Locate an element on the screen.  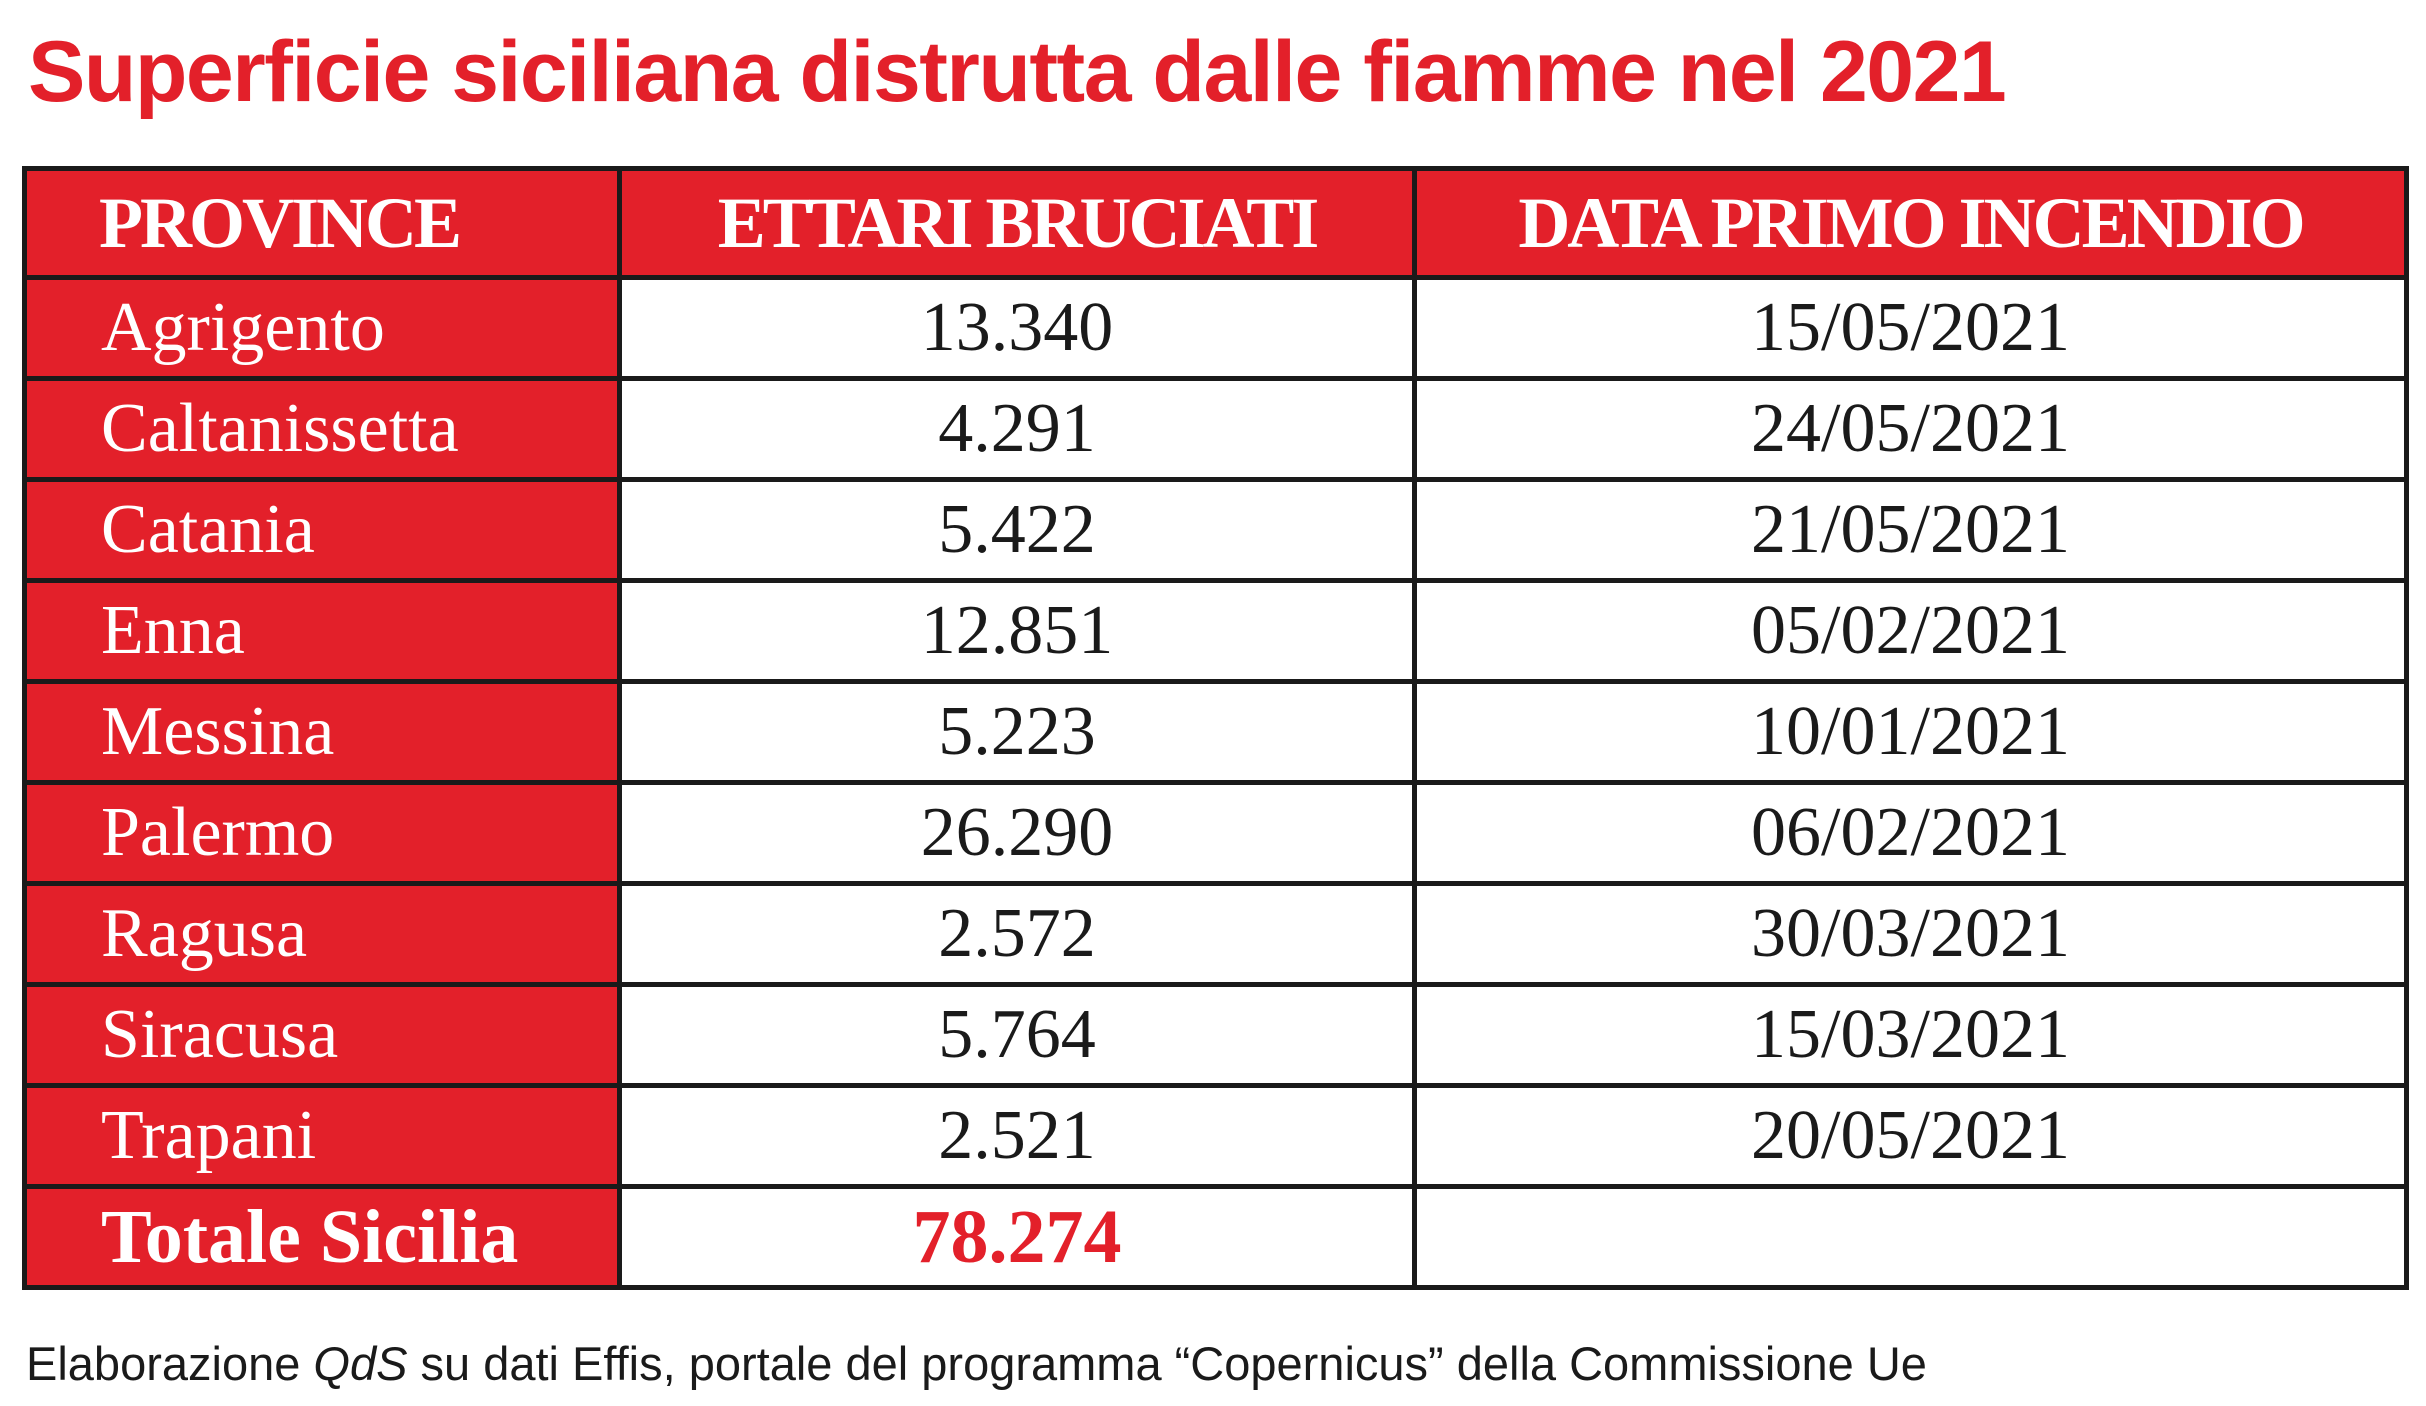
column-header-data: DATA PRIMO INCENDIO is located at coordinates (1910, 223).